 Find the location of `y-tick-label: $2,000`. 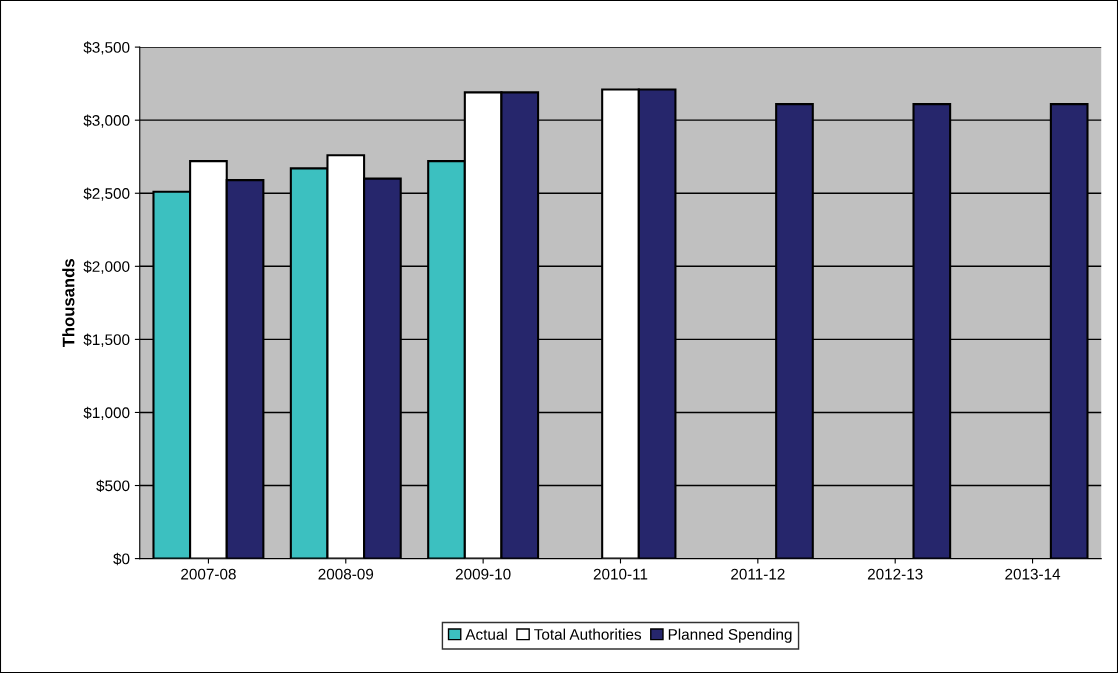

y-tick-label: $2,000 is located at coordinates (106, 267).